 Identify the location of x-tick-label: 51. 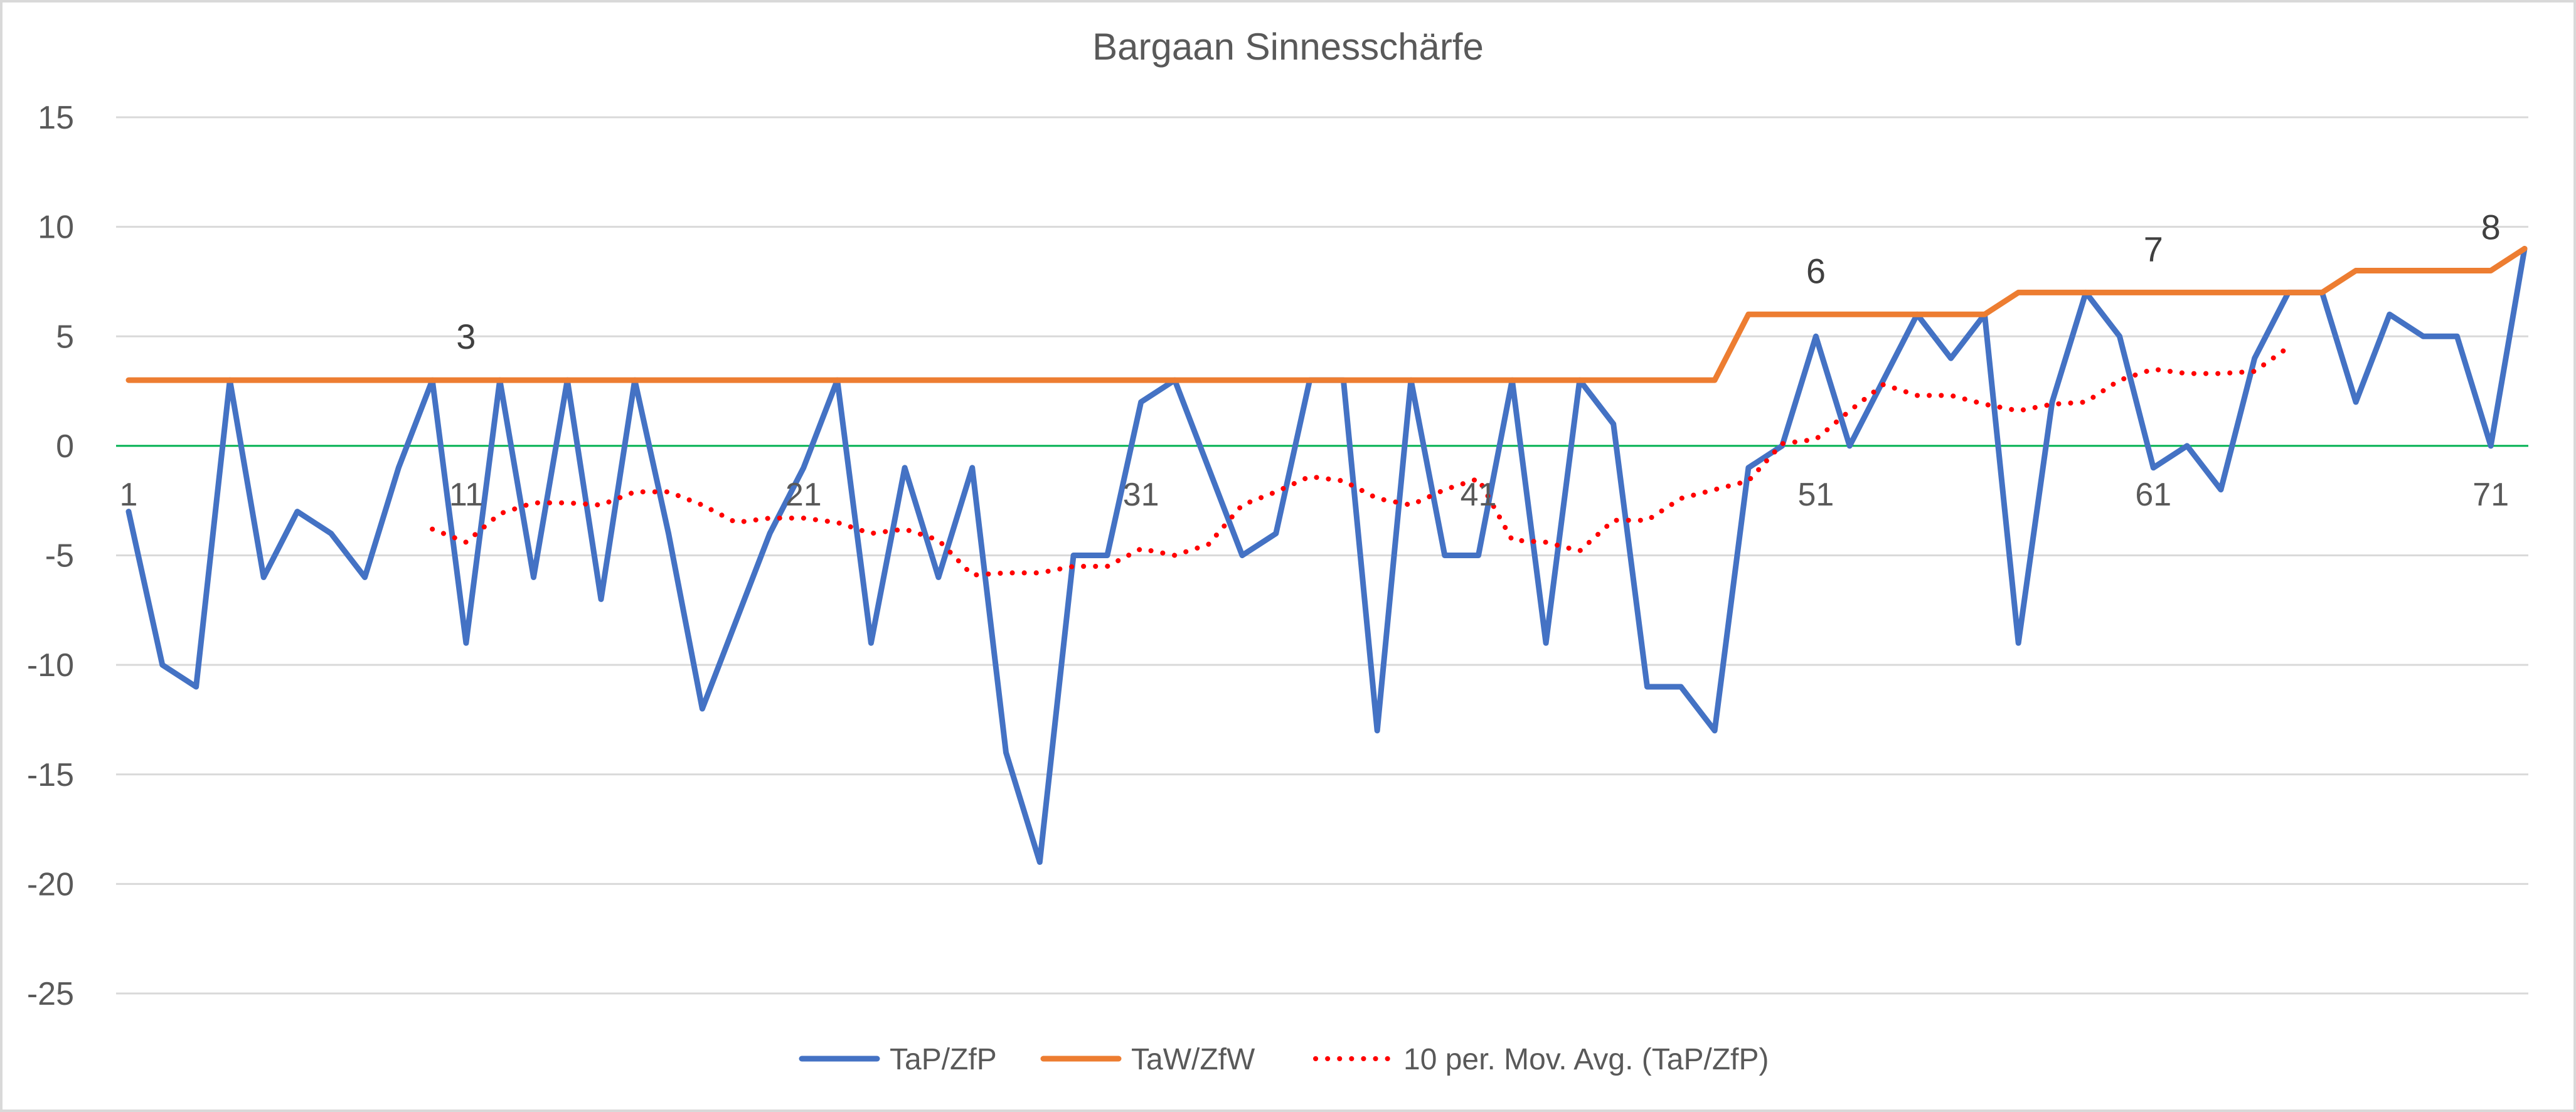
(1816, 495).